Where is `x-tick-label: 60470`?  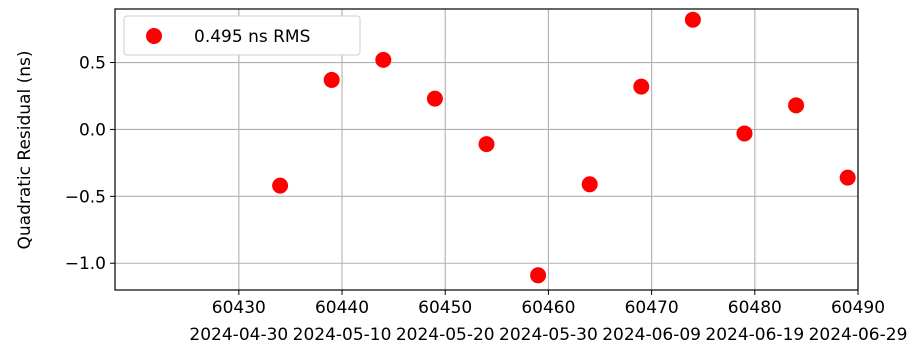
x-tick-label: 60470 is located at coordinates (652, 308).